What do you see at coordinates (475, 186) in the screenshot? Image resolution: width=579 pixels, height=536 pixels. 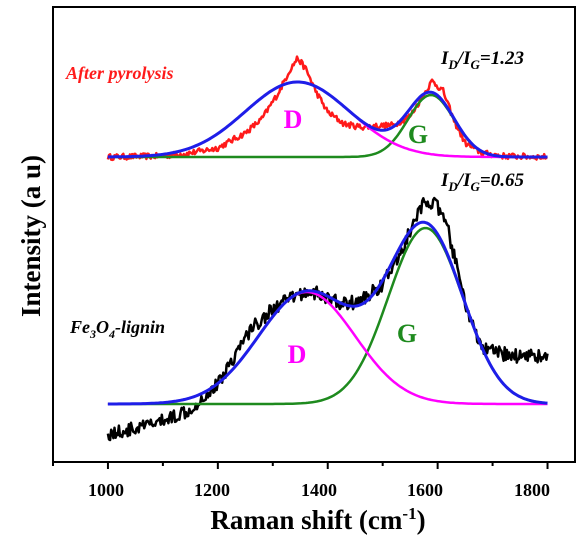 I see `ratio-bottom-sub2: G` at bounding box center [475, 186].